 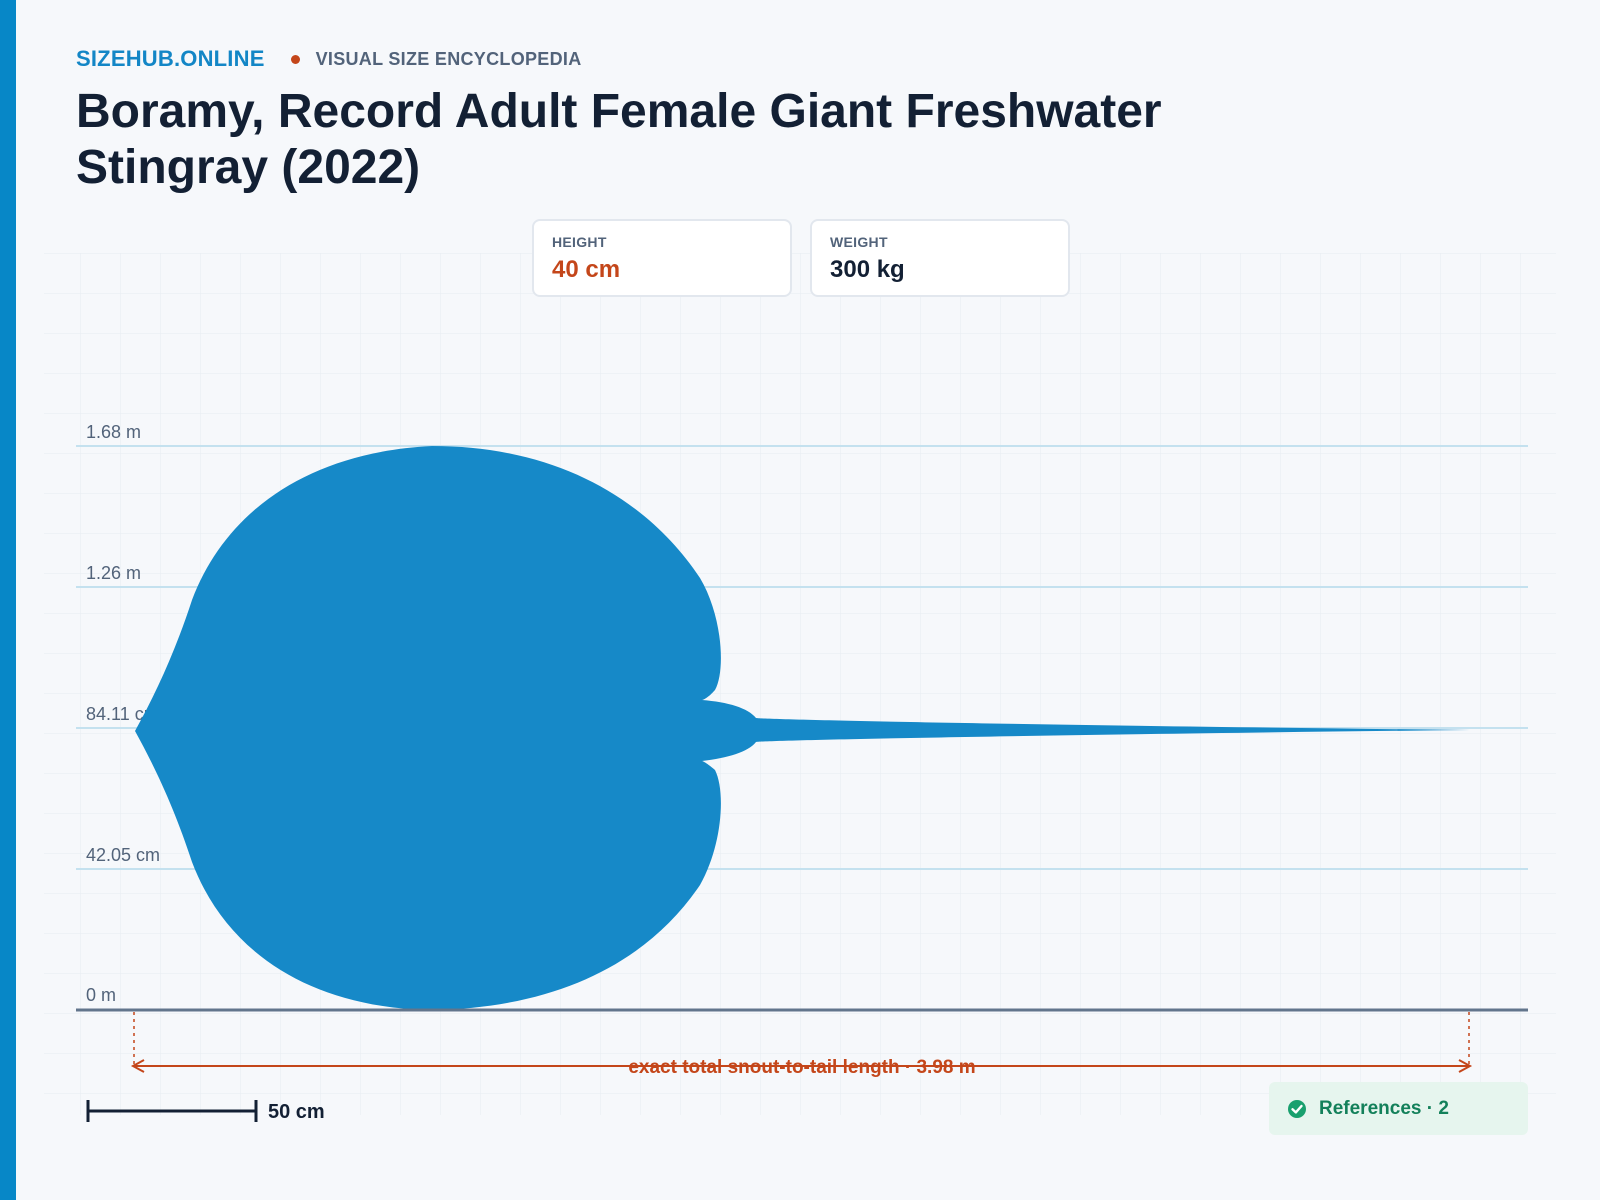 What do you see at coordinates (101, 995) in the screenshot?
I see `scale-line-label: 0 m` at bounding box center [101, 995].